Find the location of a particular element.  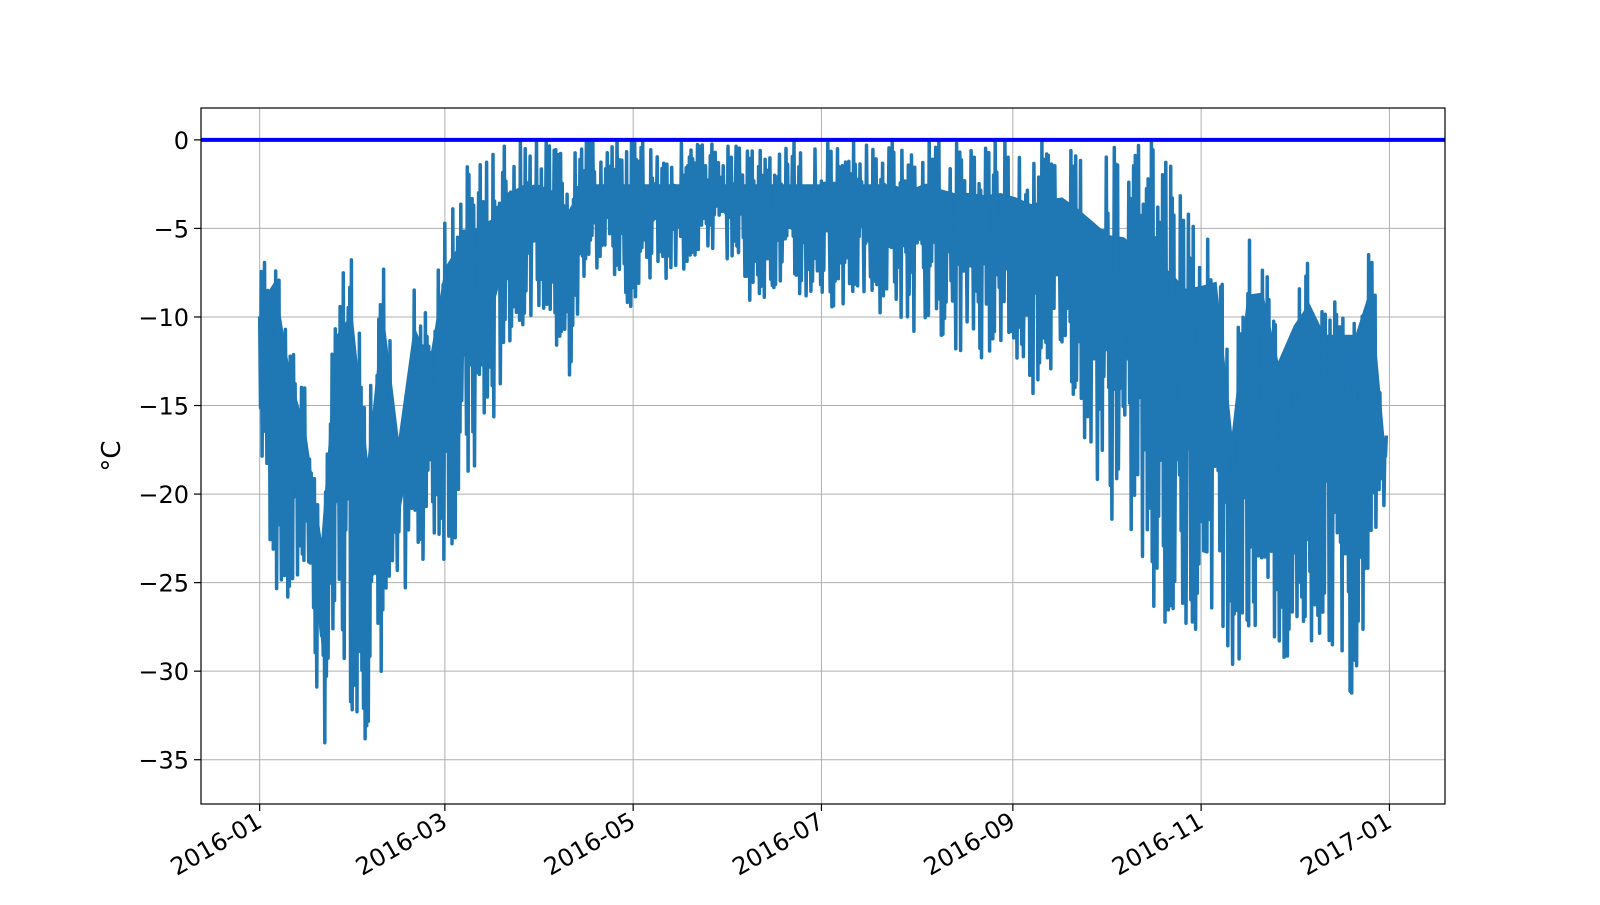

y-tick-label: 0 is located at coordinates (181, 141).